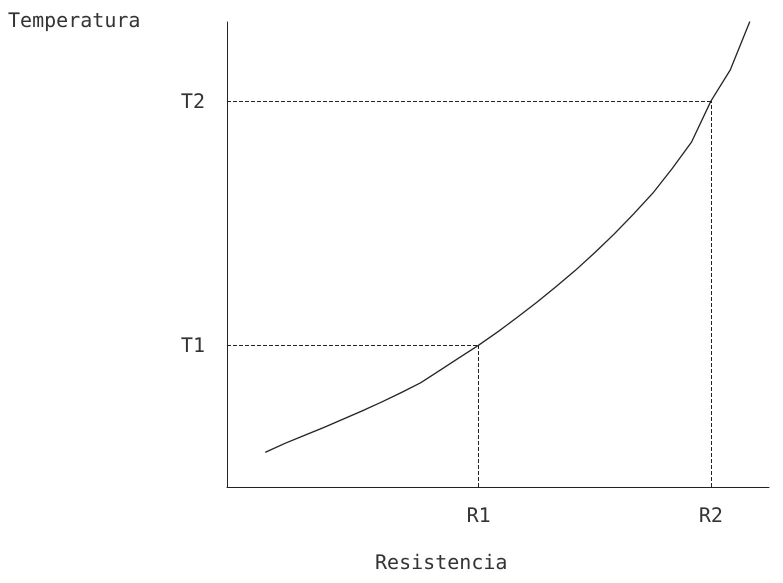  What do you see at coordinates (441, 562) in the screenshot?
I see `x-axis-title: Resistencia` at bounding box center [441, 562].